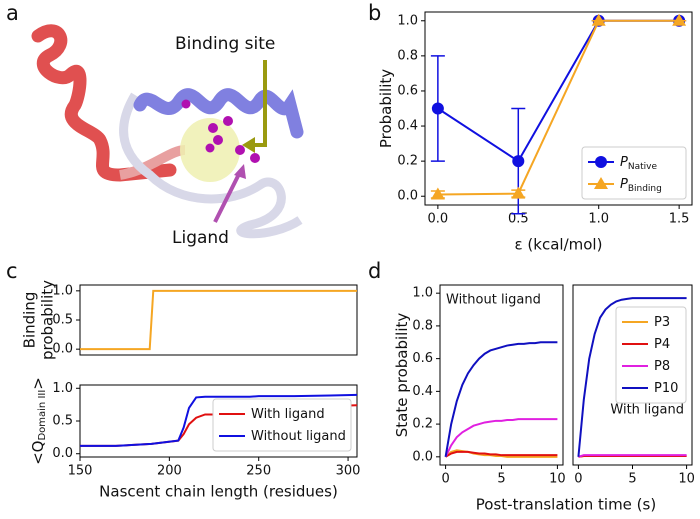  What do you see at coordinates (559, 245) in the screenshot?
I see `x-axis-label: ε (kcal/mol)` at bounding box center [559, 245].